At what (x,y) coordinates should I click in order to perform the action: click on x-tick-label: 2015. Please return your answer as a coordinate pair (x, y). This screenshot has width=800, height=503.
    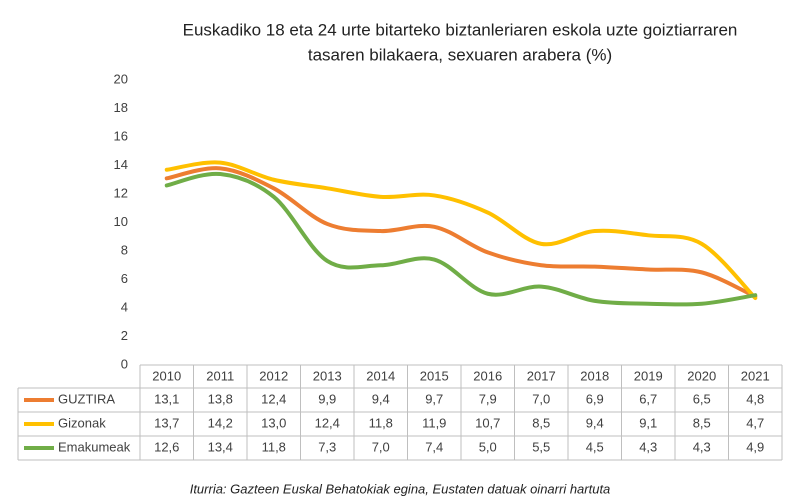
    Looking at the image, I should click on (434, 375).